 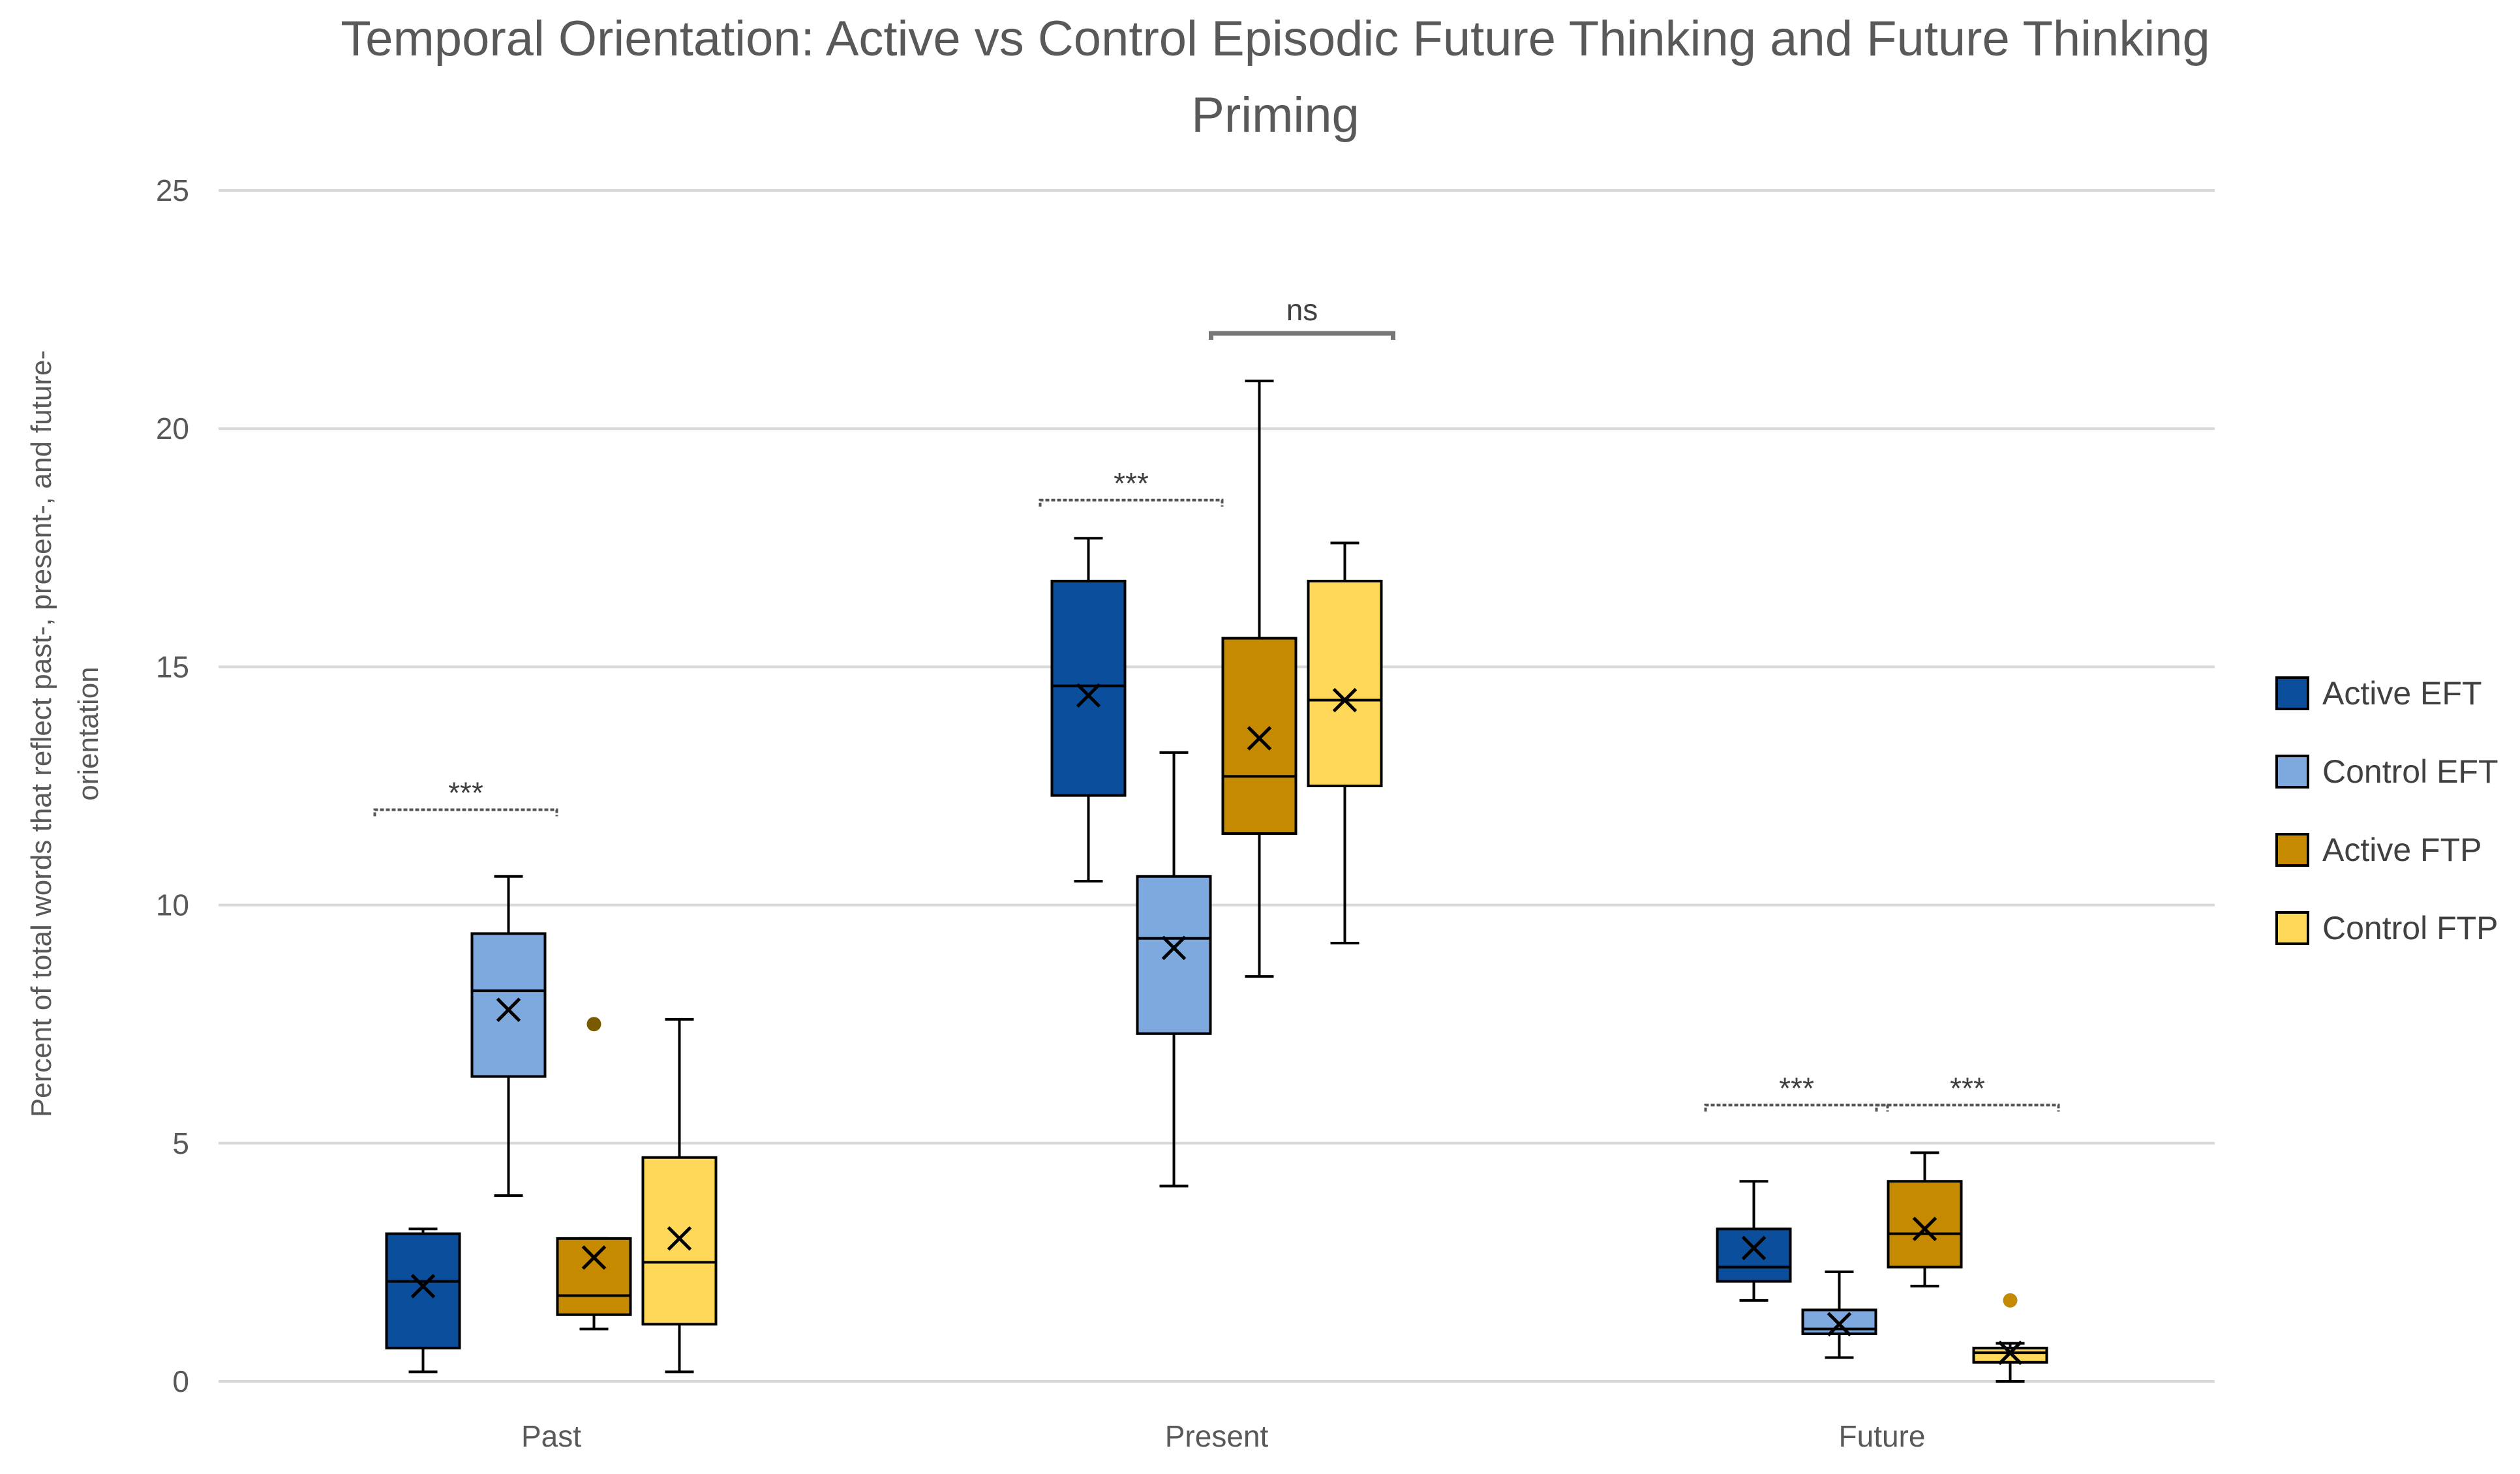 What do you see at coordinates (172, 905) in the screenshot?
I see `y-tick-label: 10` at bounding box center [172, 905].